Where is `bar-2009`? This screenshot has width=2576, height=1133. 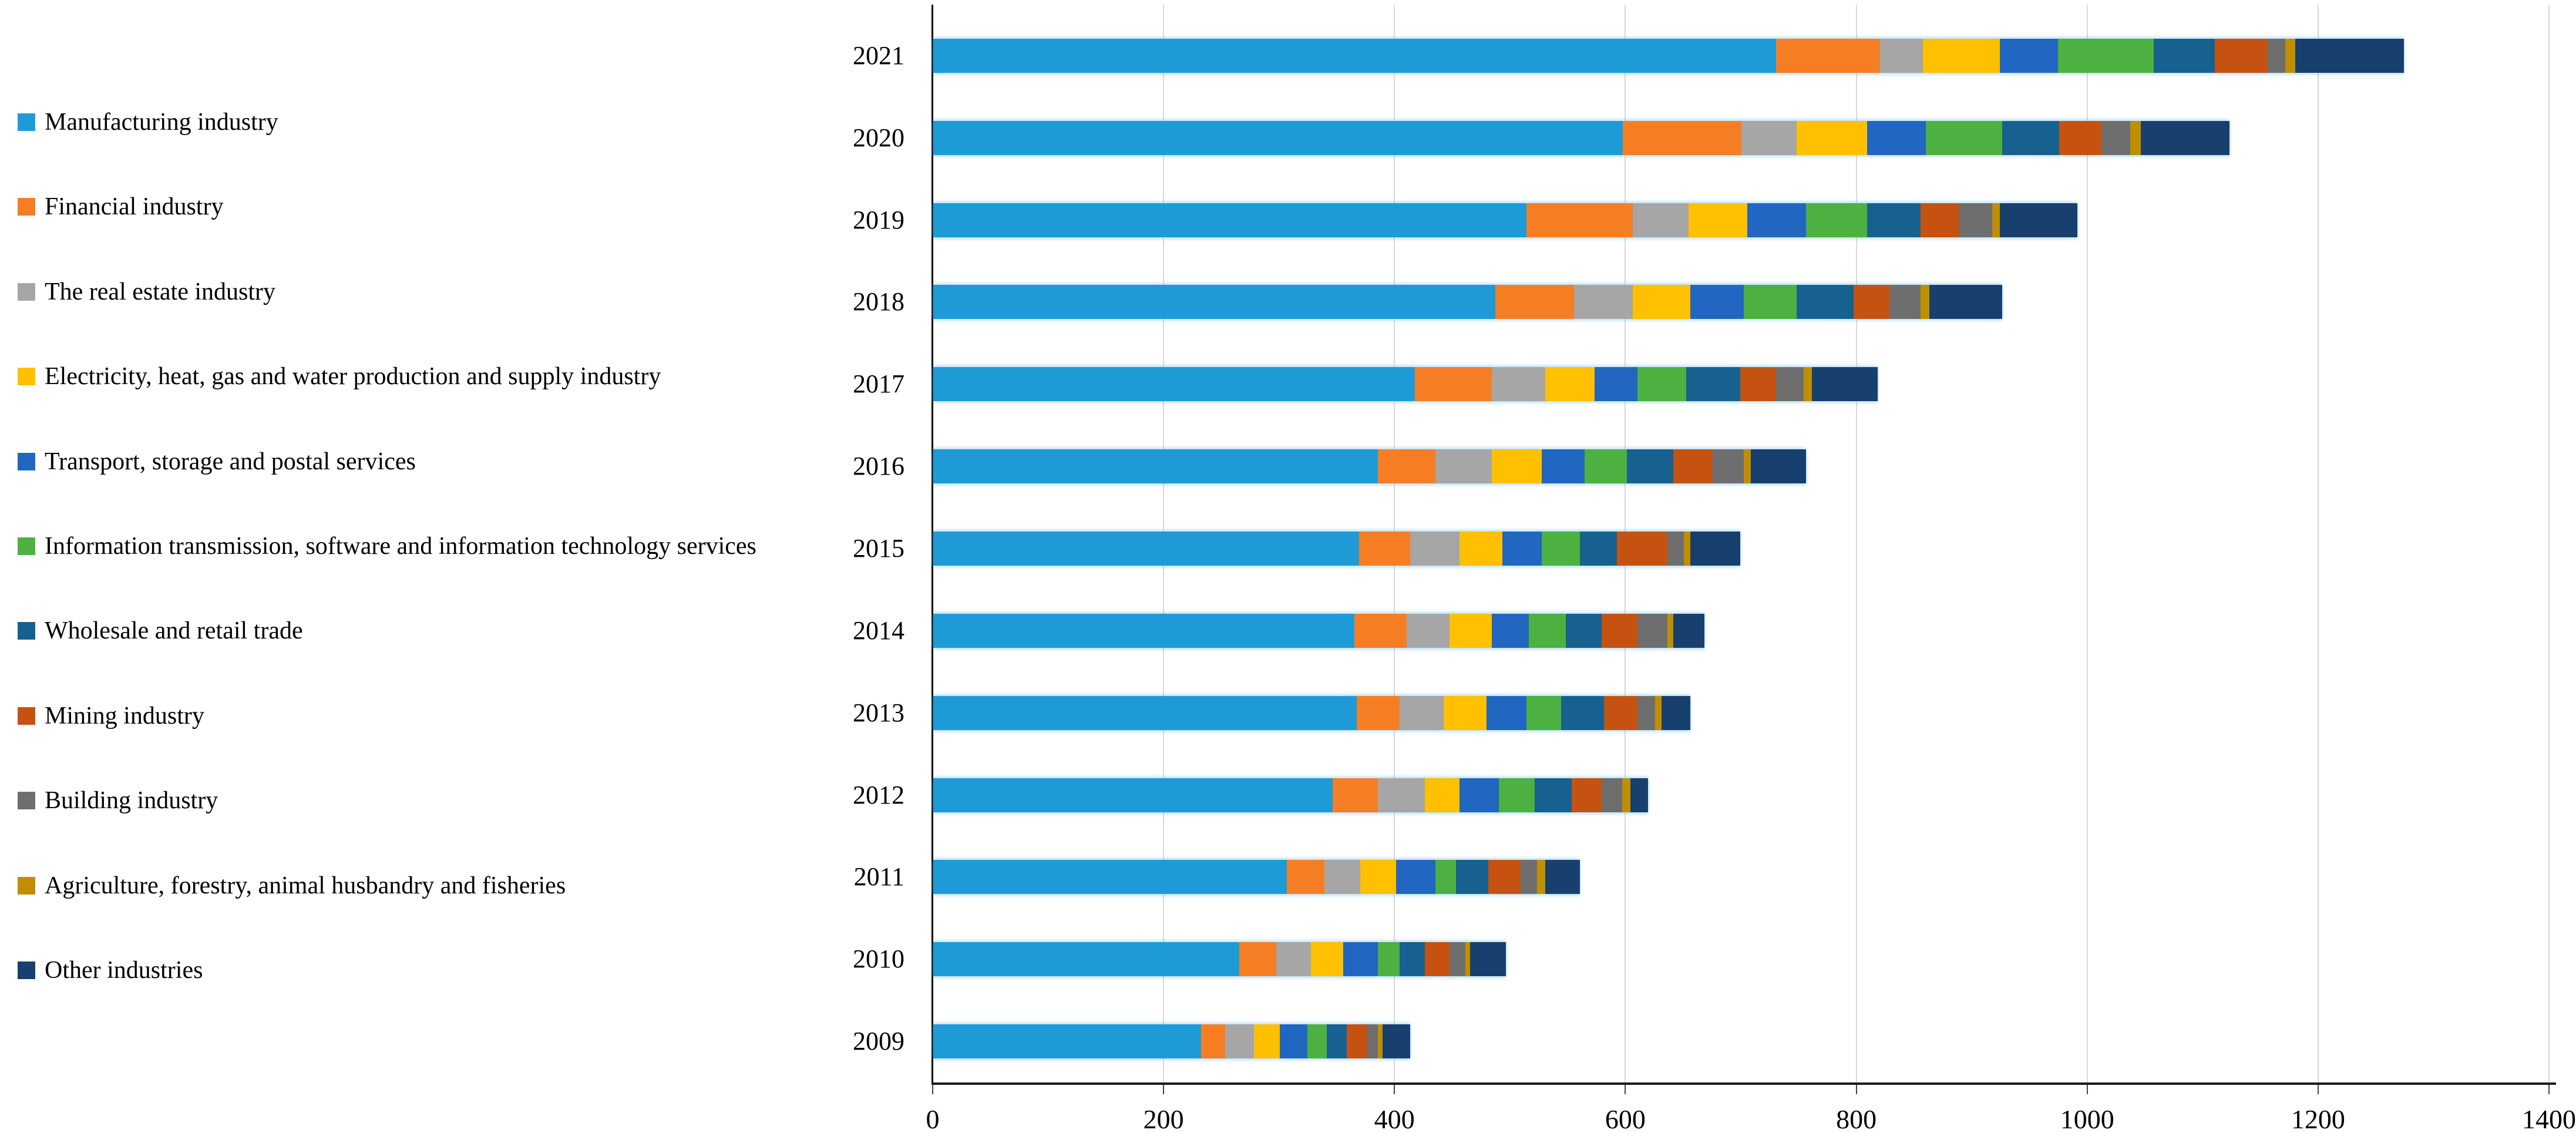 bar-2009 is located at coordinates (1171, 1041).